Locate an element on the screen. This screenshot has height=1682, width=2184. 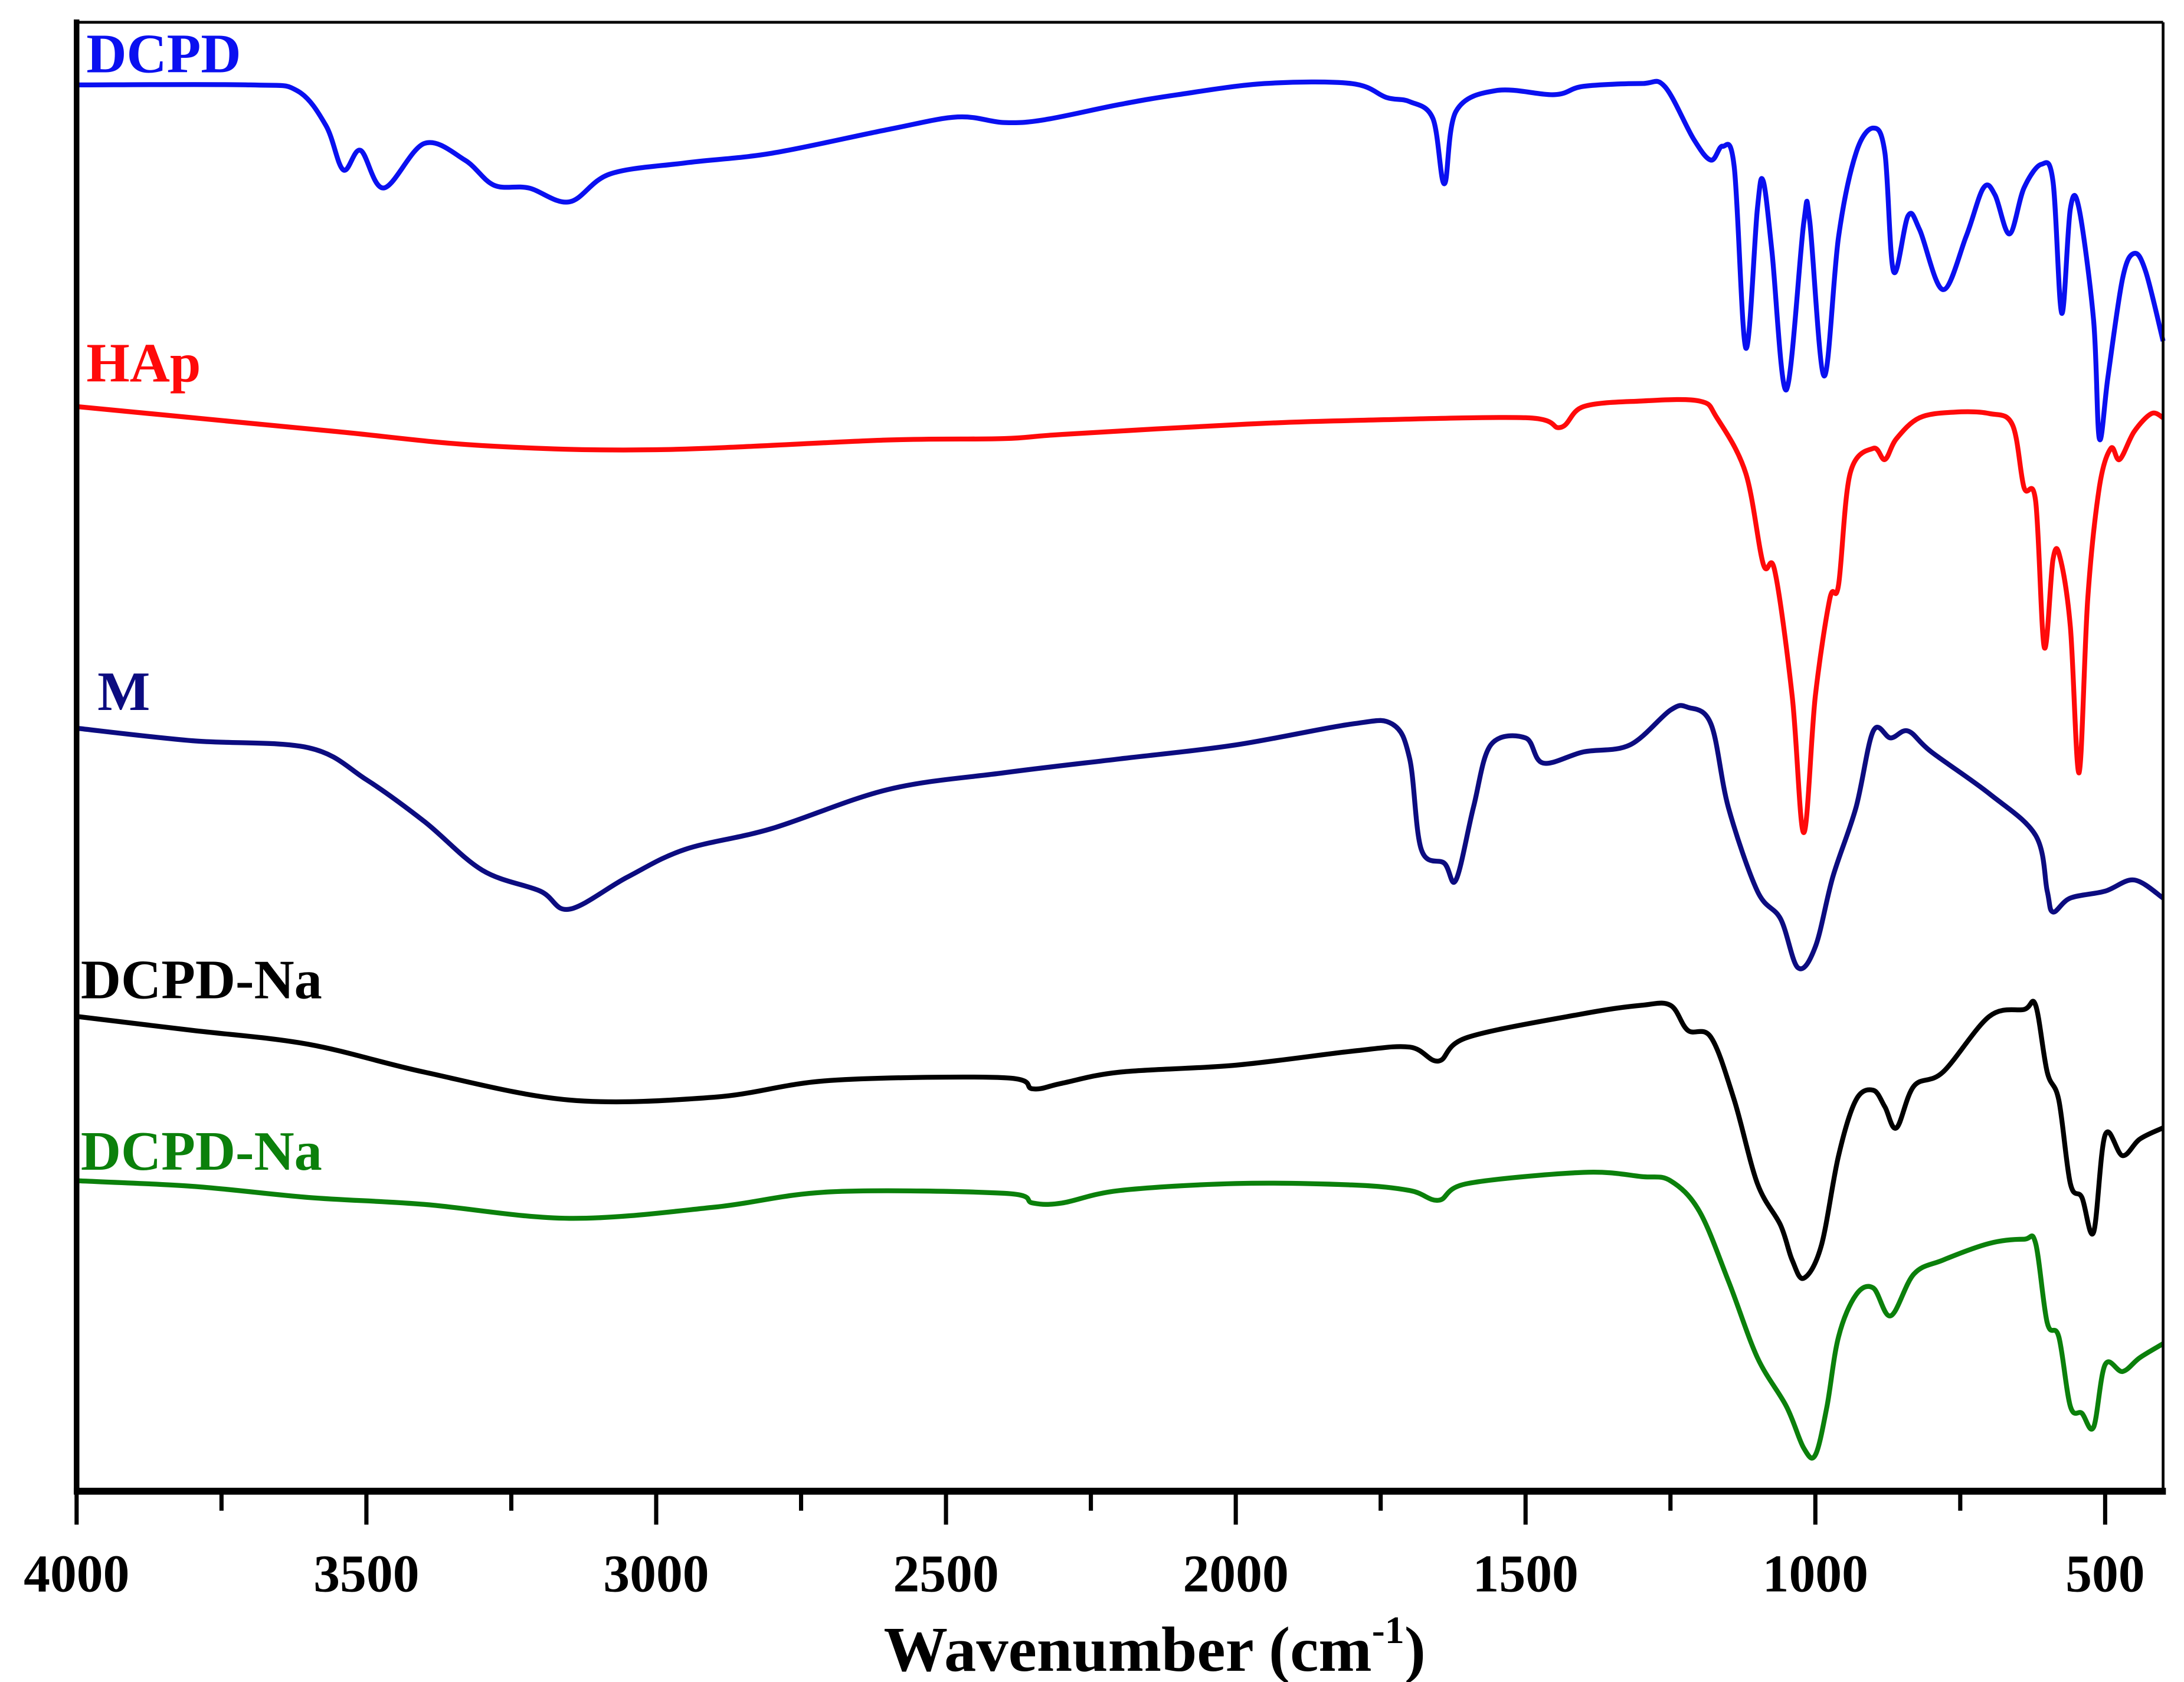
x-tick-label: 4000 is located at coordinates (76, 1574).